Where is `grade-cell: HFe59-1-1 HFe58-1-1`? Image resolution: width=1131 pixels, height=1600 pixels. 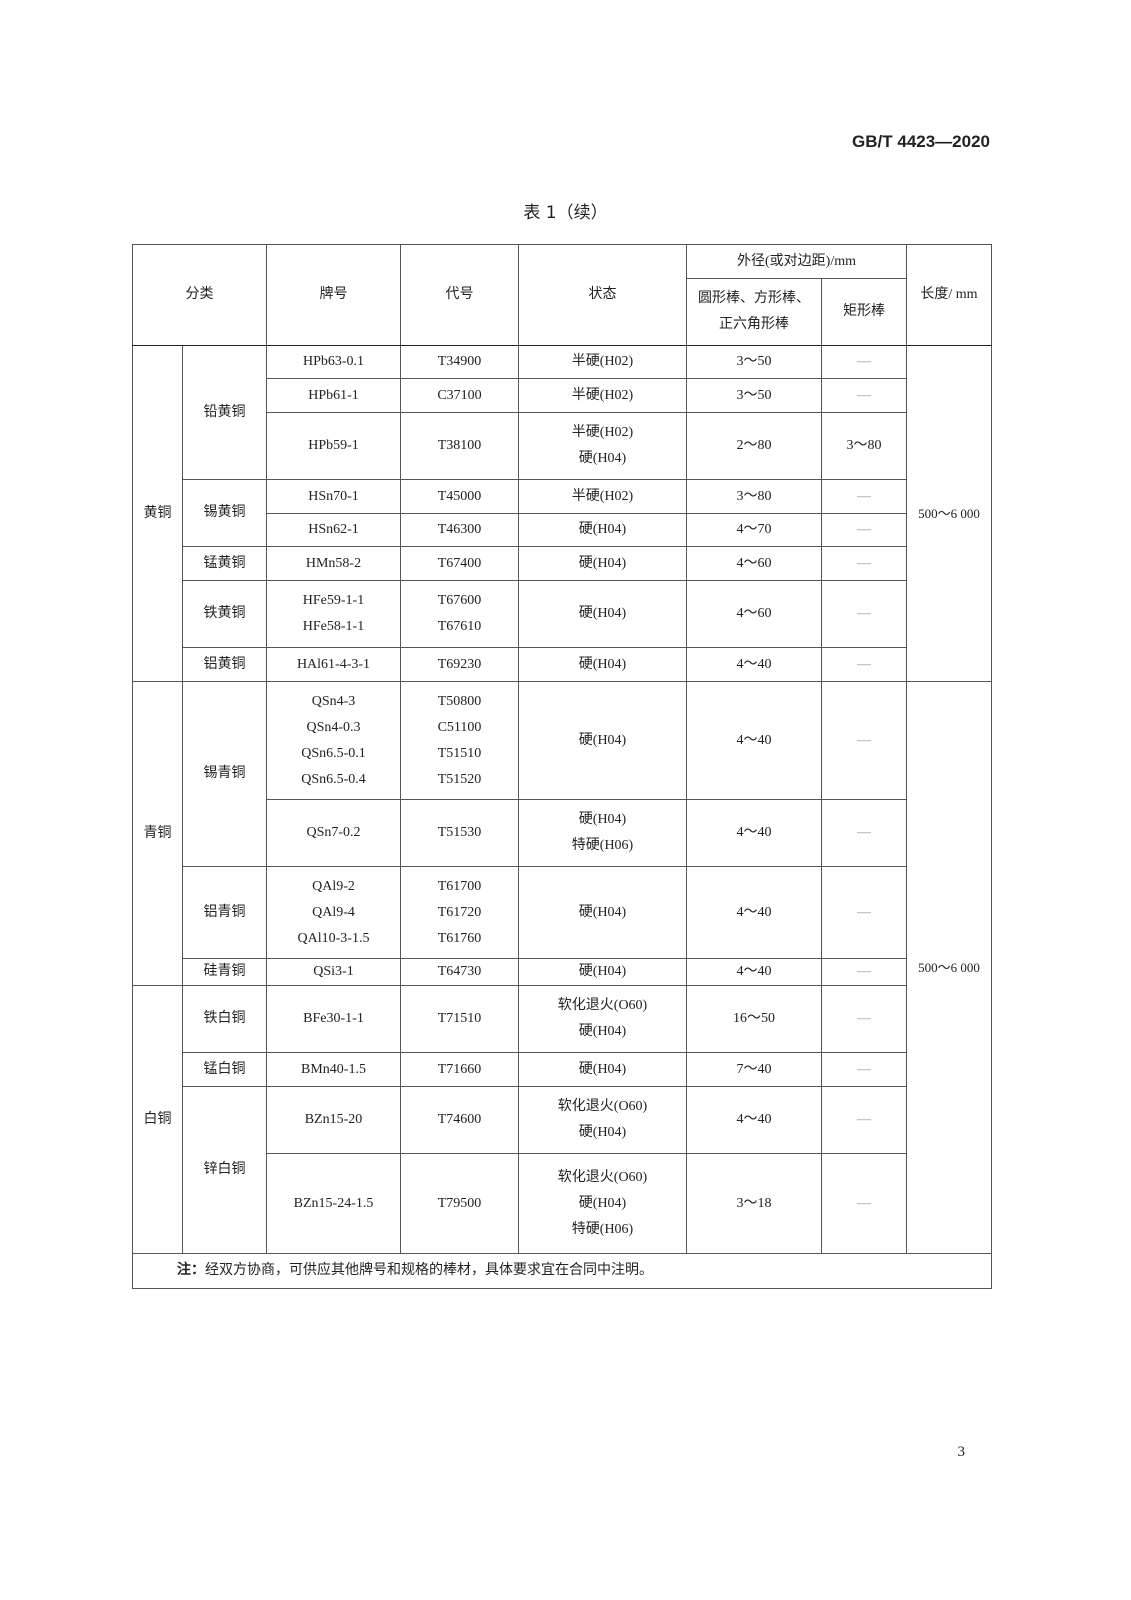 grade-cell: HFe59-1-1 HFe58-1-1 is located at coordinates (333, 614).